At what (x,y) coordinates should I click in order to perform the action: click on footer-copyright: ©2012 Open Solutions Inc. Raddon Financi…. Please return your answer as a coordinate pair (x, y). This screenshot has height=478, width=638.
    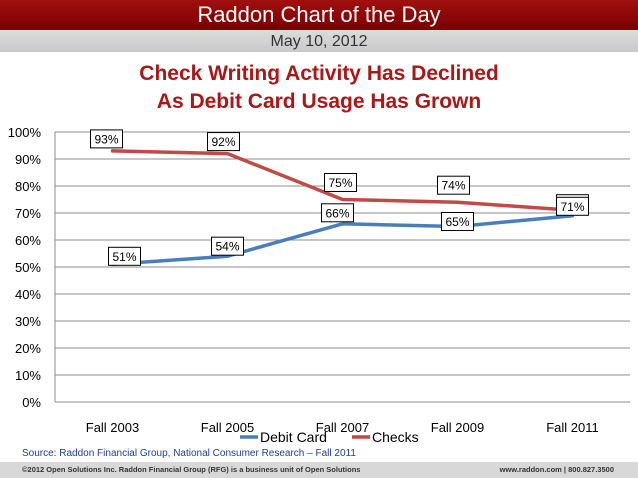
    Looking at the image, I should click on (191, 469).